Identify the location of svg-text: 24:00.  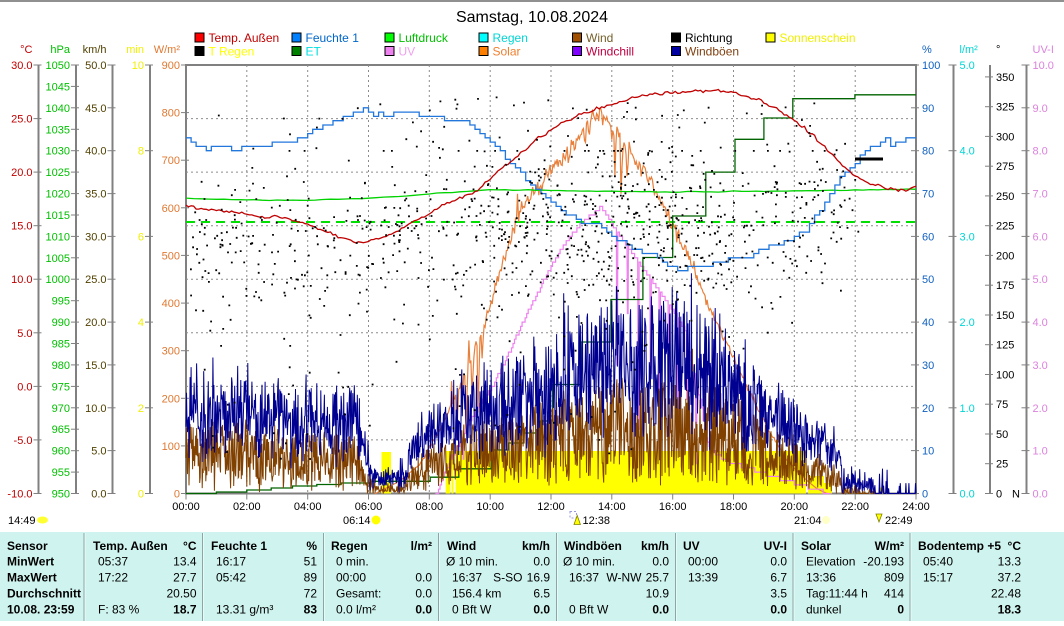
(916, 507).